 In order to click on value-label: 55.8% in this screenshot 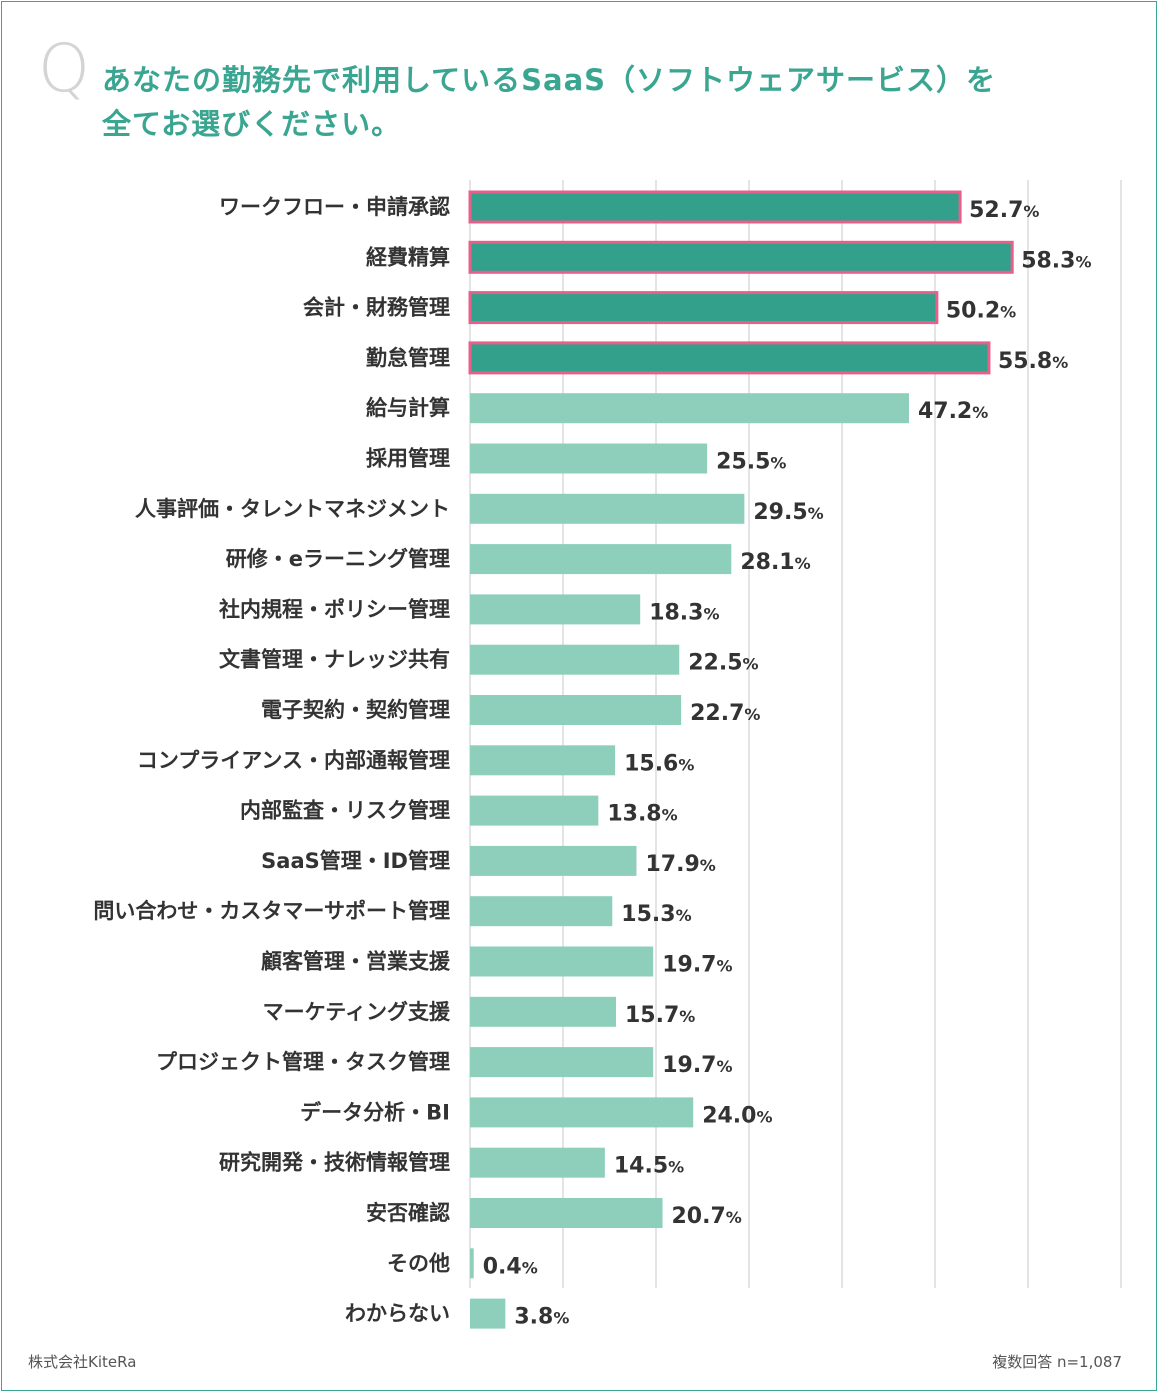, I will do `click(1033, 361)`.